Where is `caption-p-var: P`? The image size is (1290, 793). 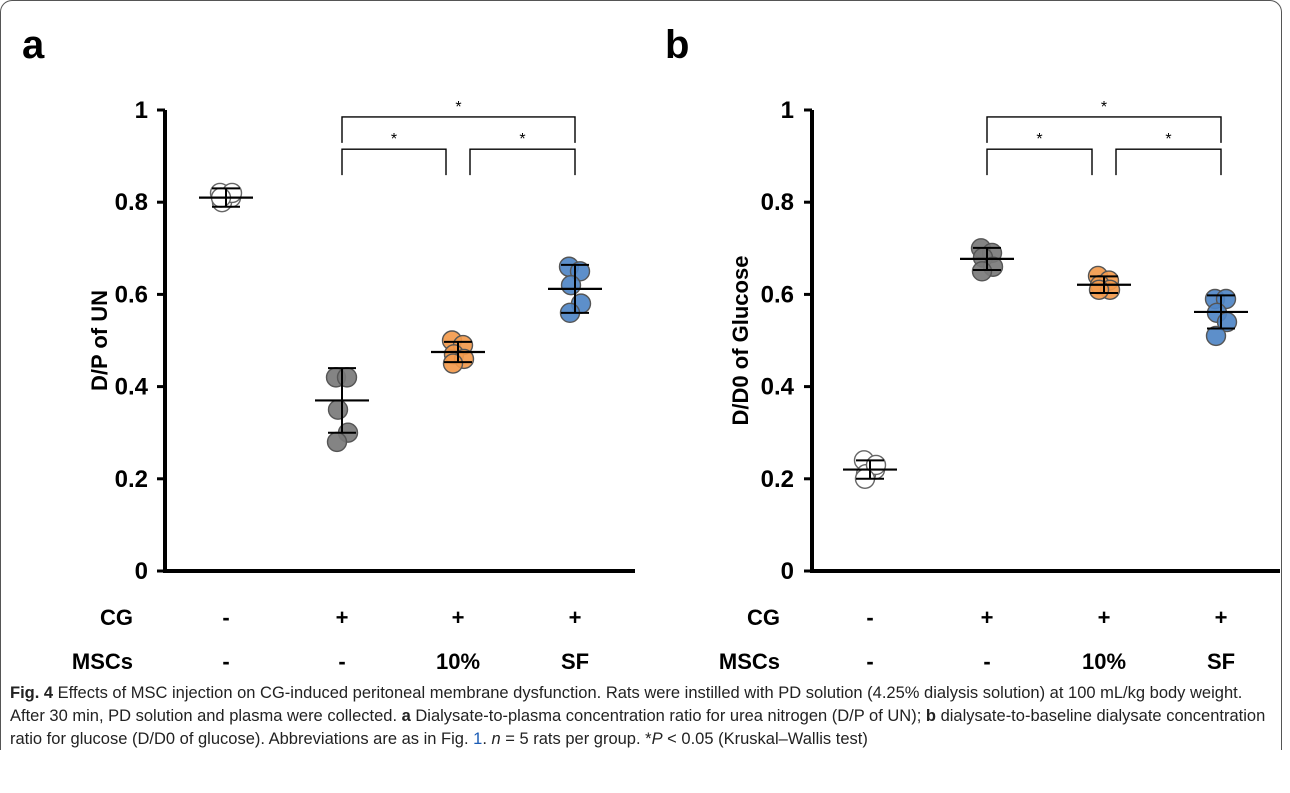
caption-p-var: P is located at coordinates (657, 739).